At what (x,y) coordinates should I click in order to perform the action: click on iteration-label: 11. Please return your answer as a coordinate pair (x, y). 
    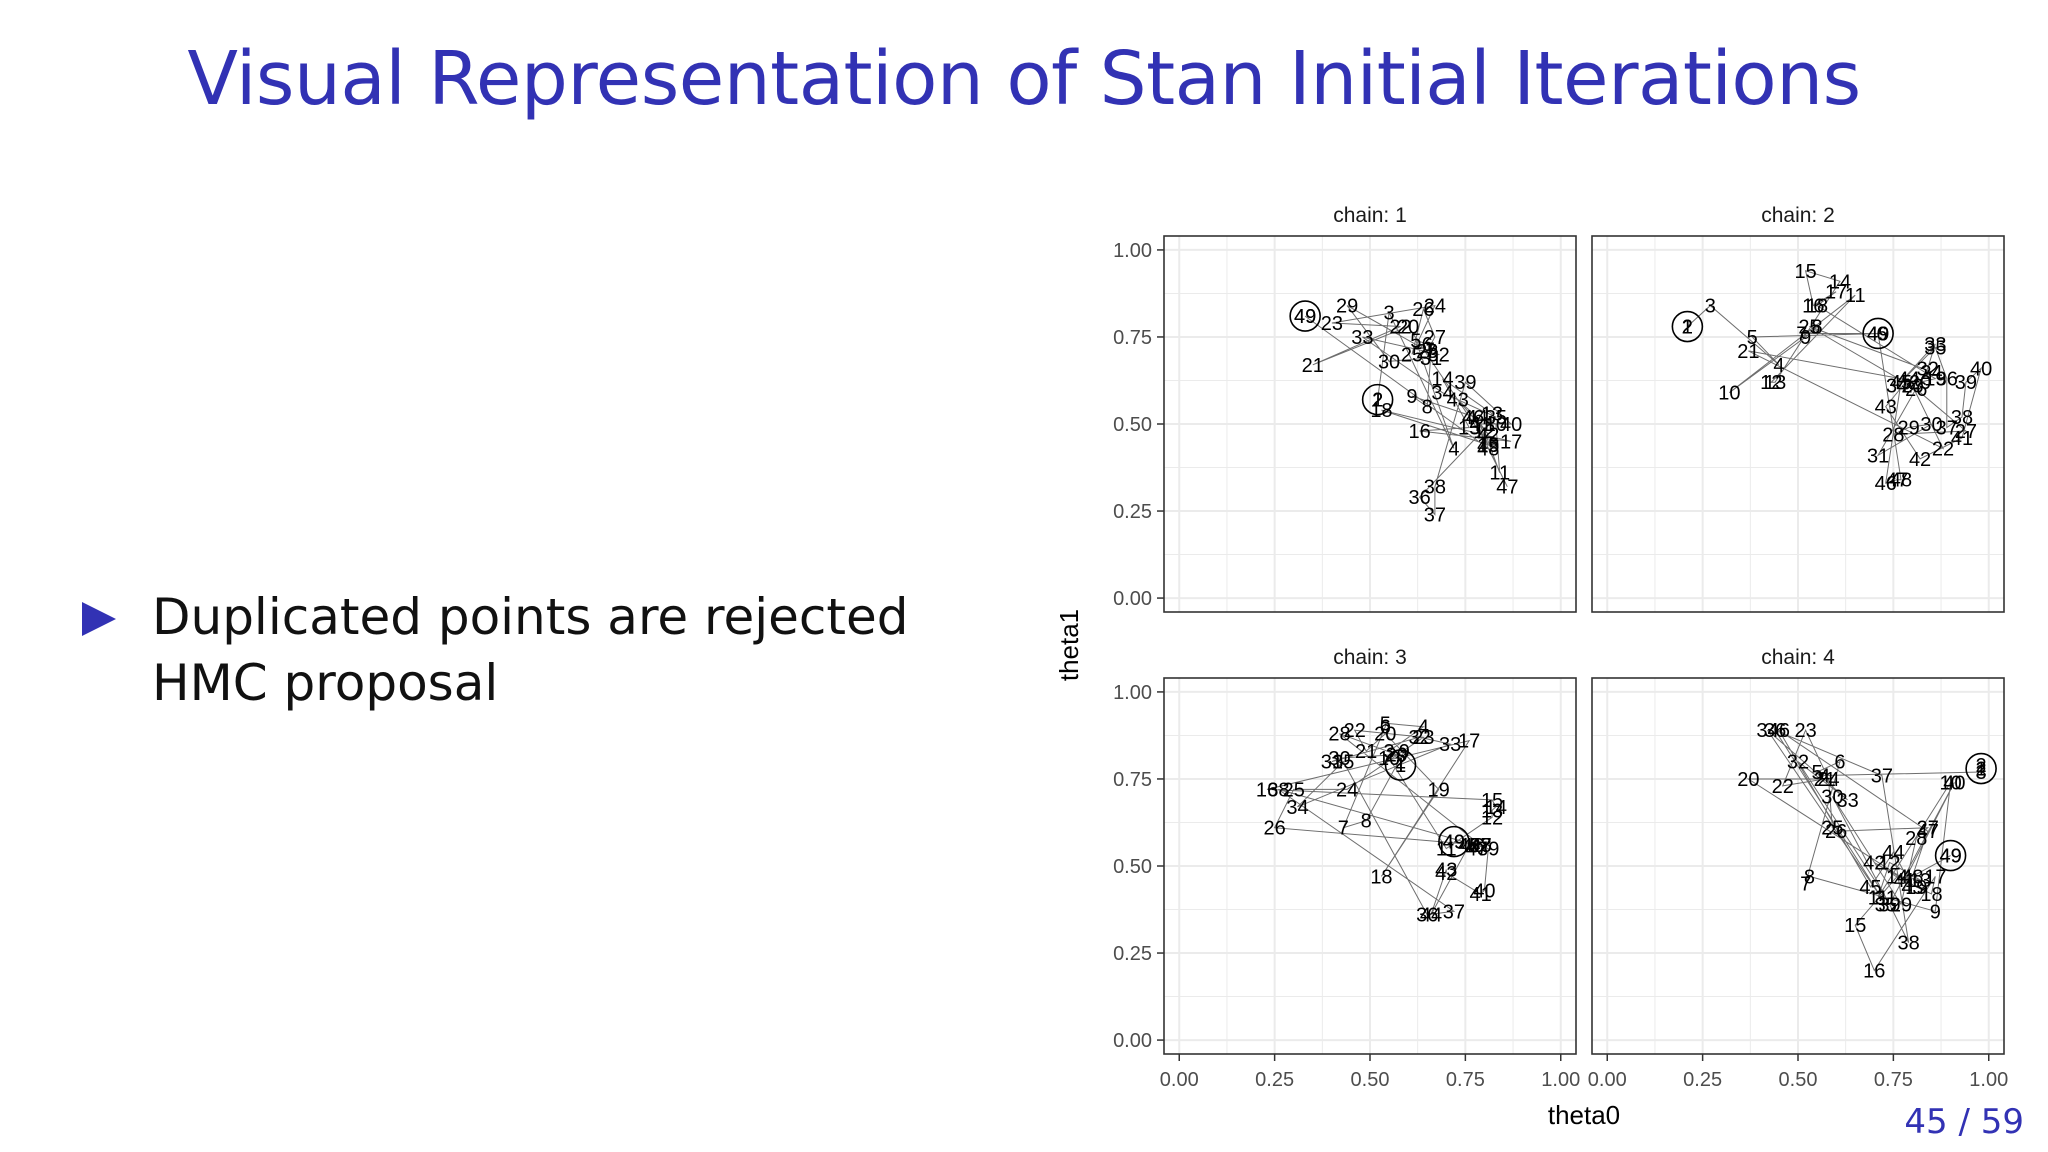
    Looking at the image, I should click on (1878, 898).